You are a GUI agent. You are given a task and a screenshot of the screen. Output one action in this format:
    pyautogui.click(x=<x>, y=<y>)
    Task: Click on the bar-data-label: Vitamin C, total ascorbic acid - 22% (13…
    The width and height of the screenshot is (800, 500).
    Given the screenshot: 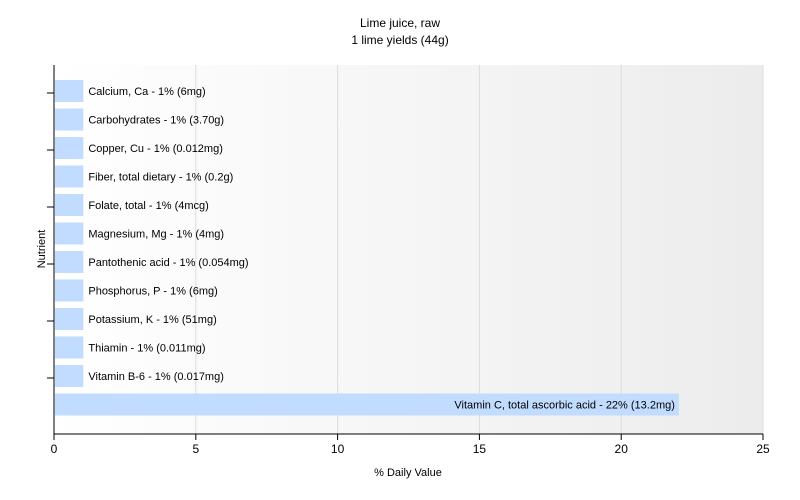 What is the action you would take?
    pyautogui.click(x=564, y=406)
    